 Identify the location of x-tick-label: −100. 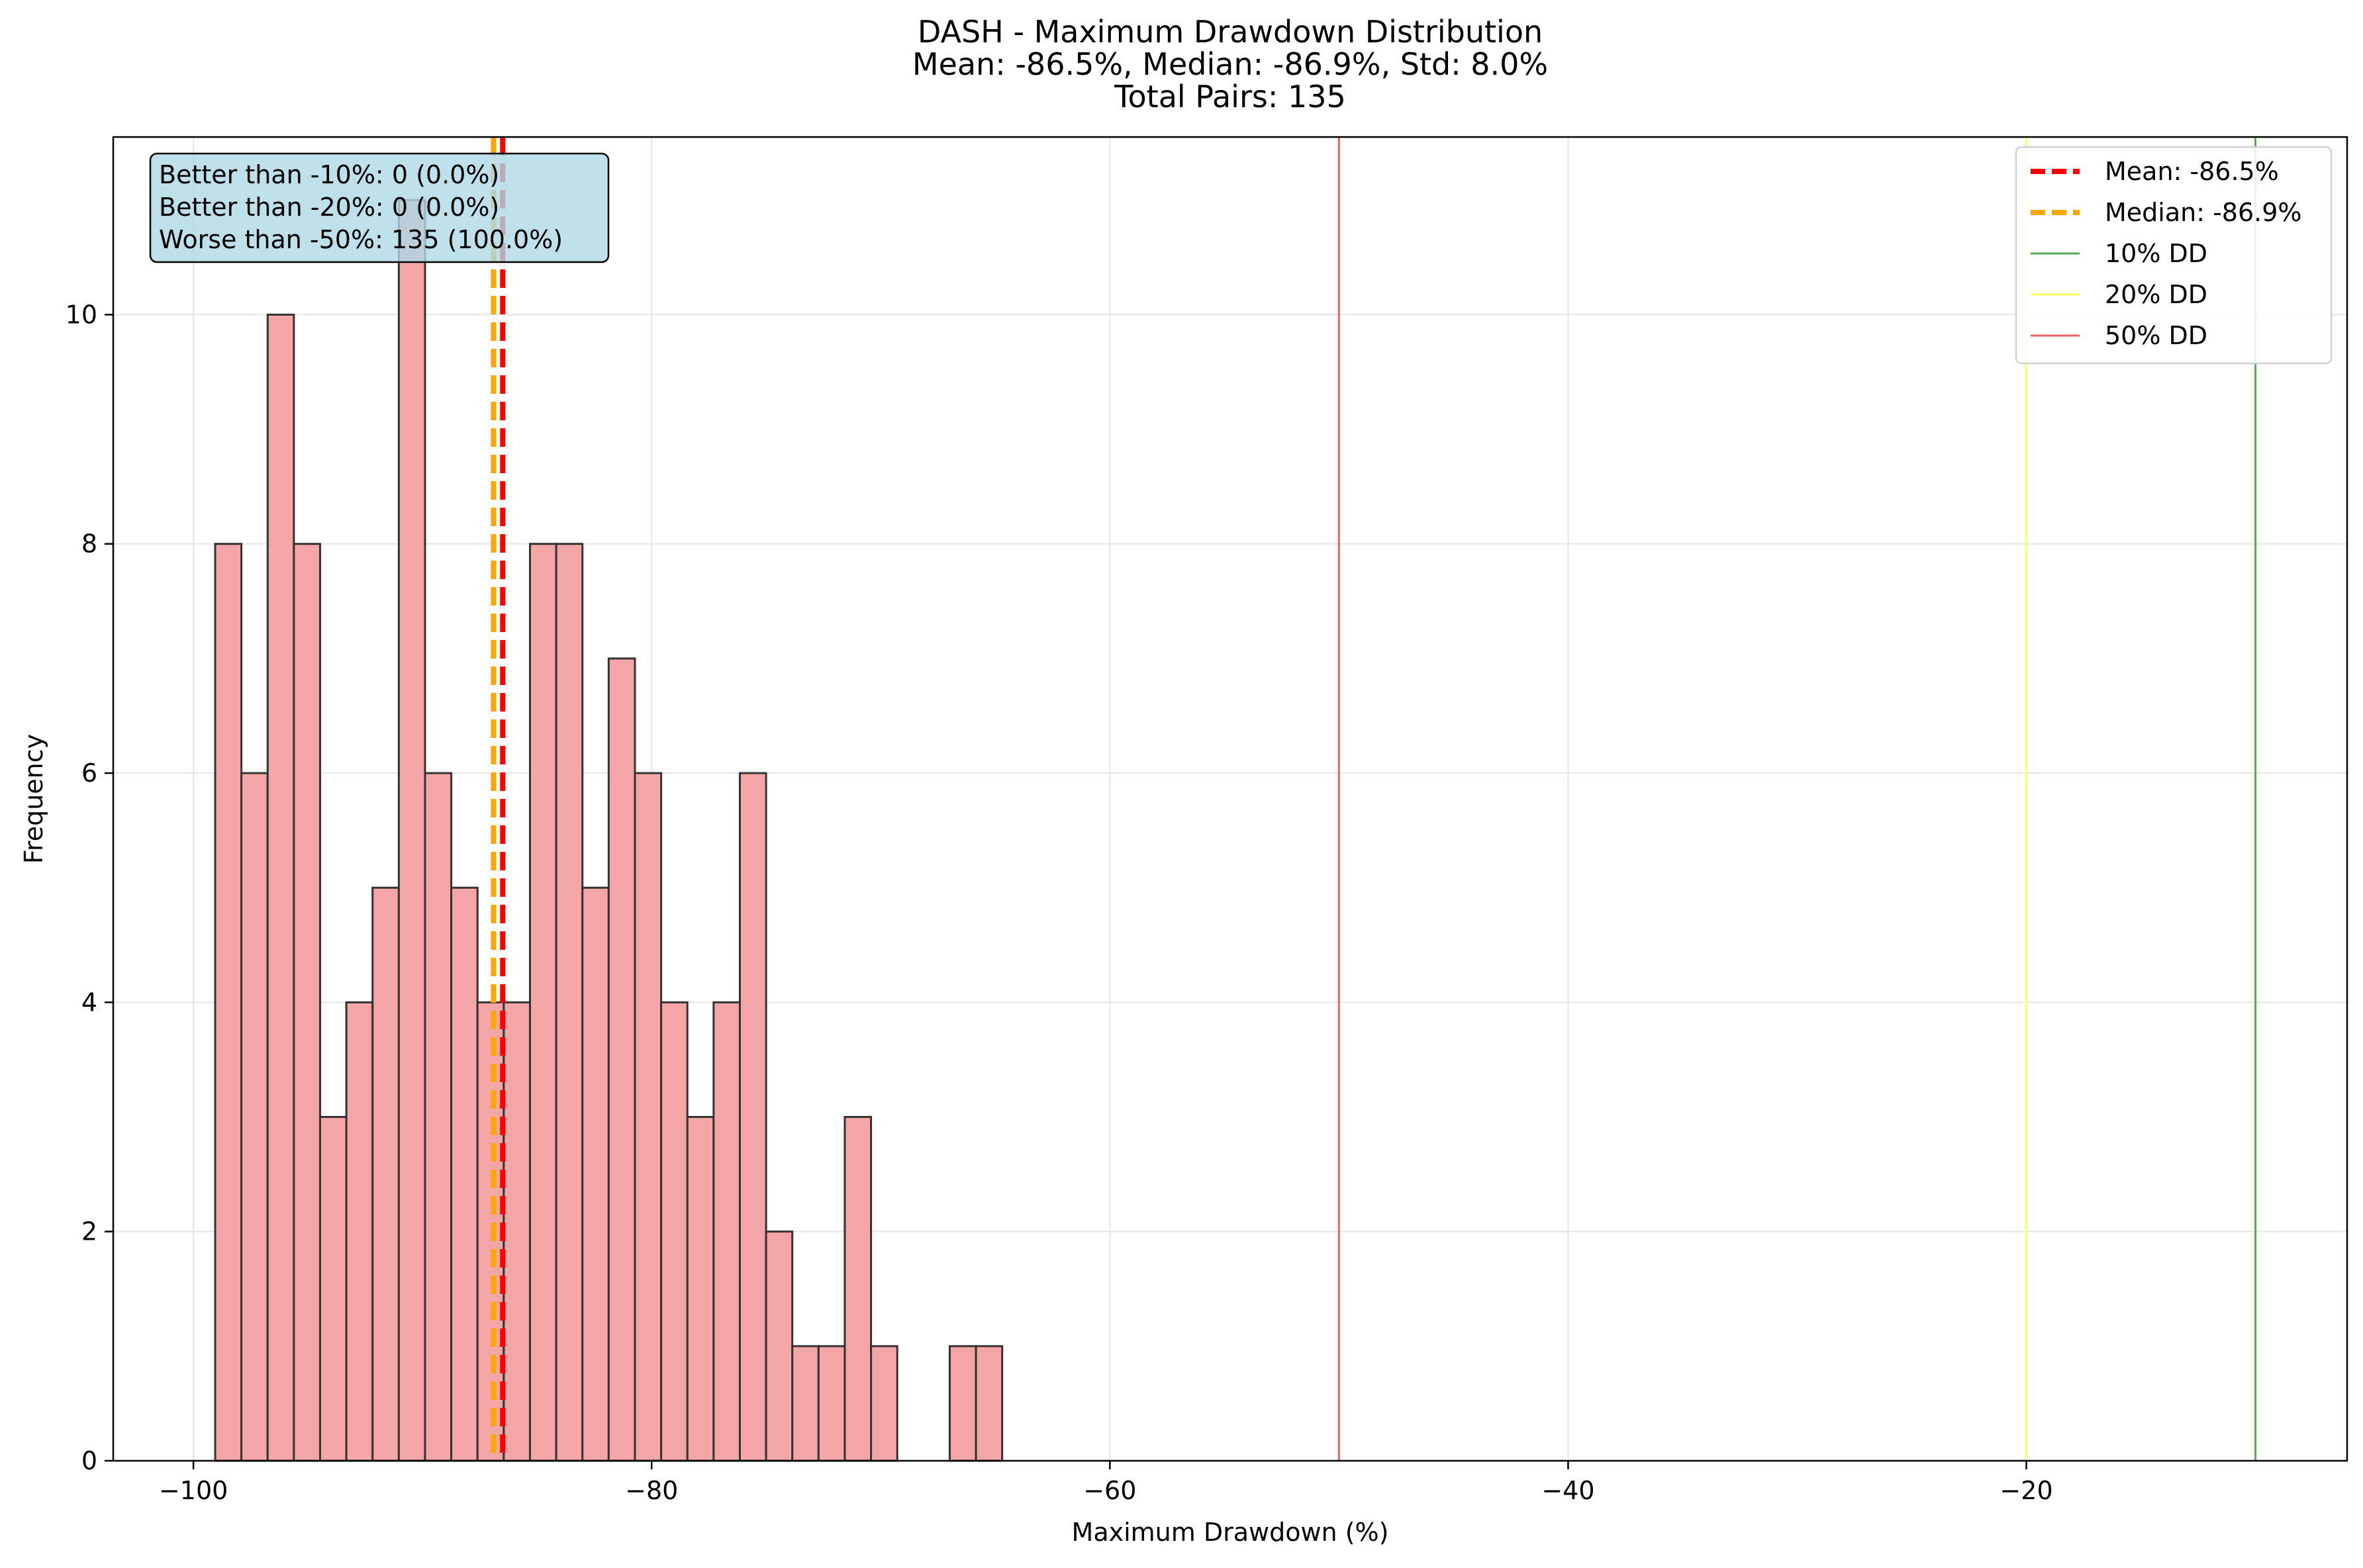
(193, 1490).